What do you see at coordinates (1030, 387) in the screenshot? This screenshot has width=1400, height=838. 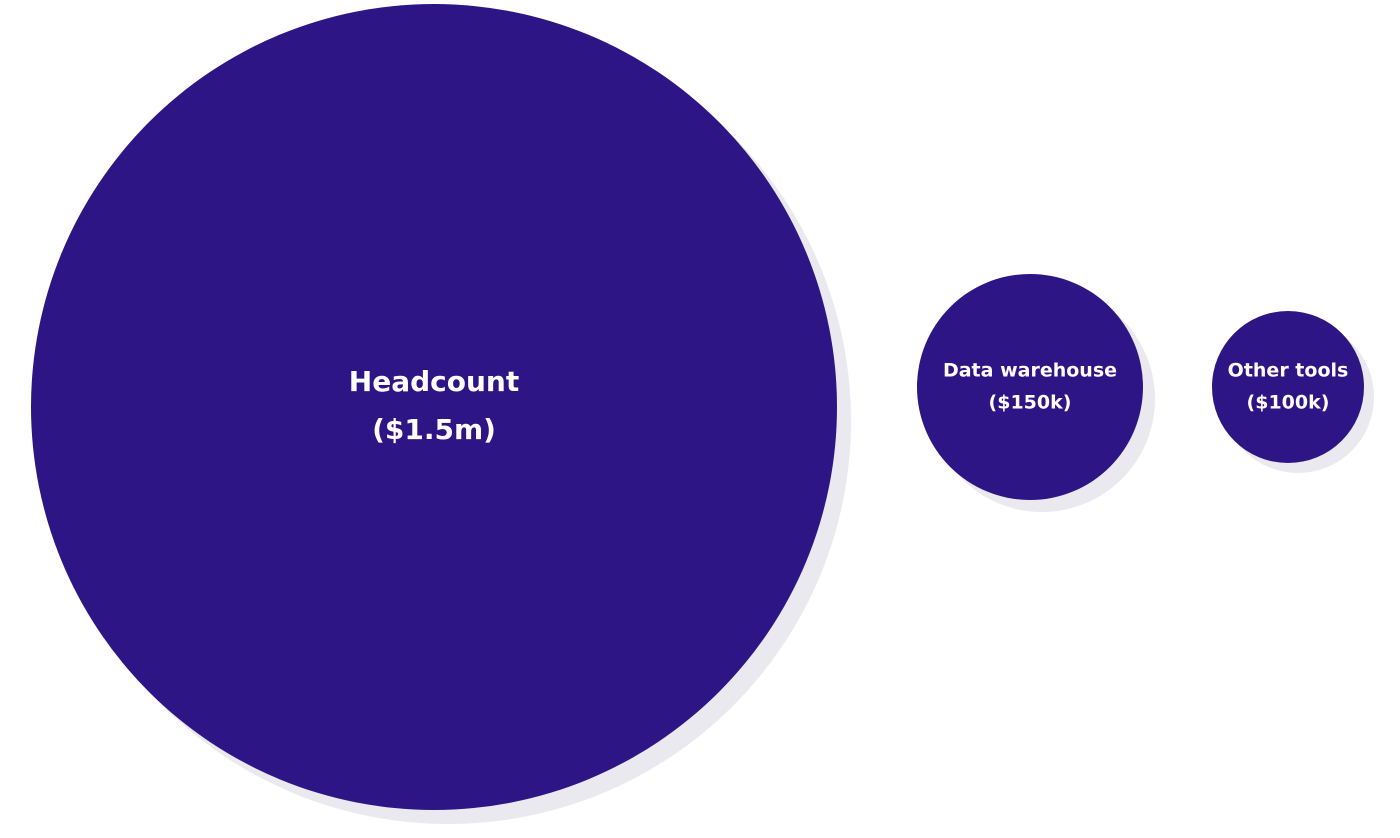 I see `bubble-data-warehouse` at bounding box center [1030, 387].